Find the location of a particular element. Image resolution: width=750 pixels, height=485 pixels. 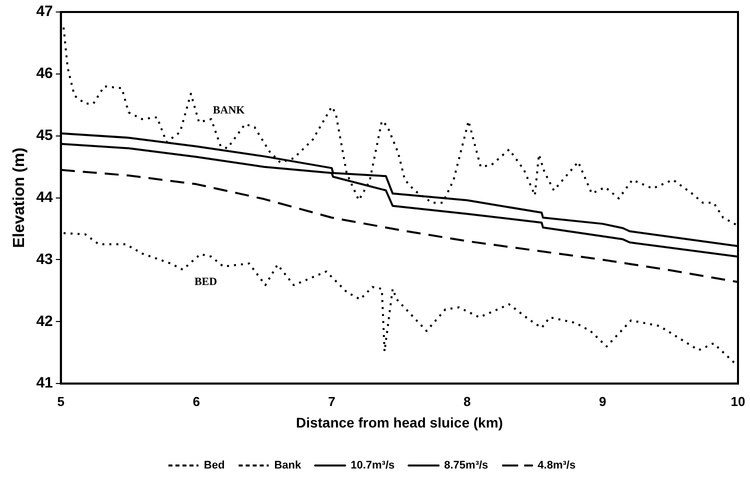

x-tick-label: 9 is located at coordinates (602, 401).